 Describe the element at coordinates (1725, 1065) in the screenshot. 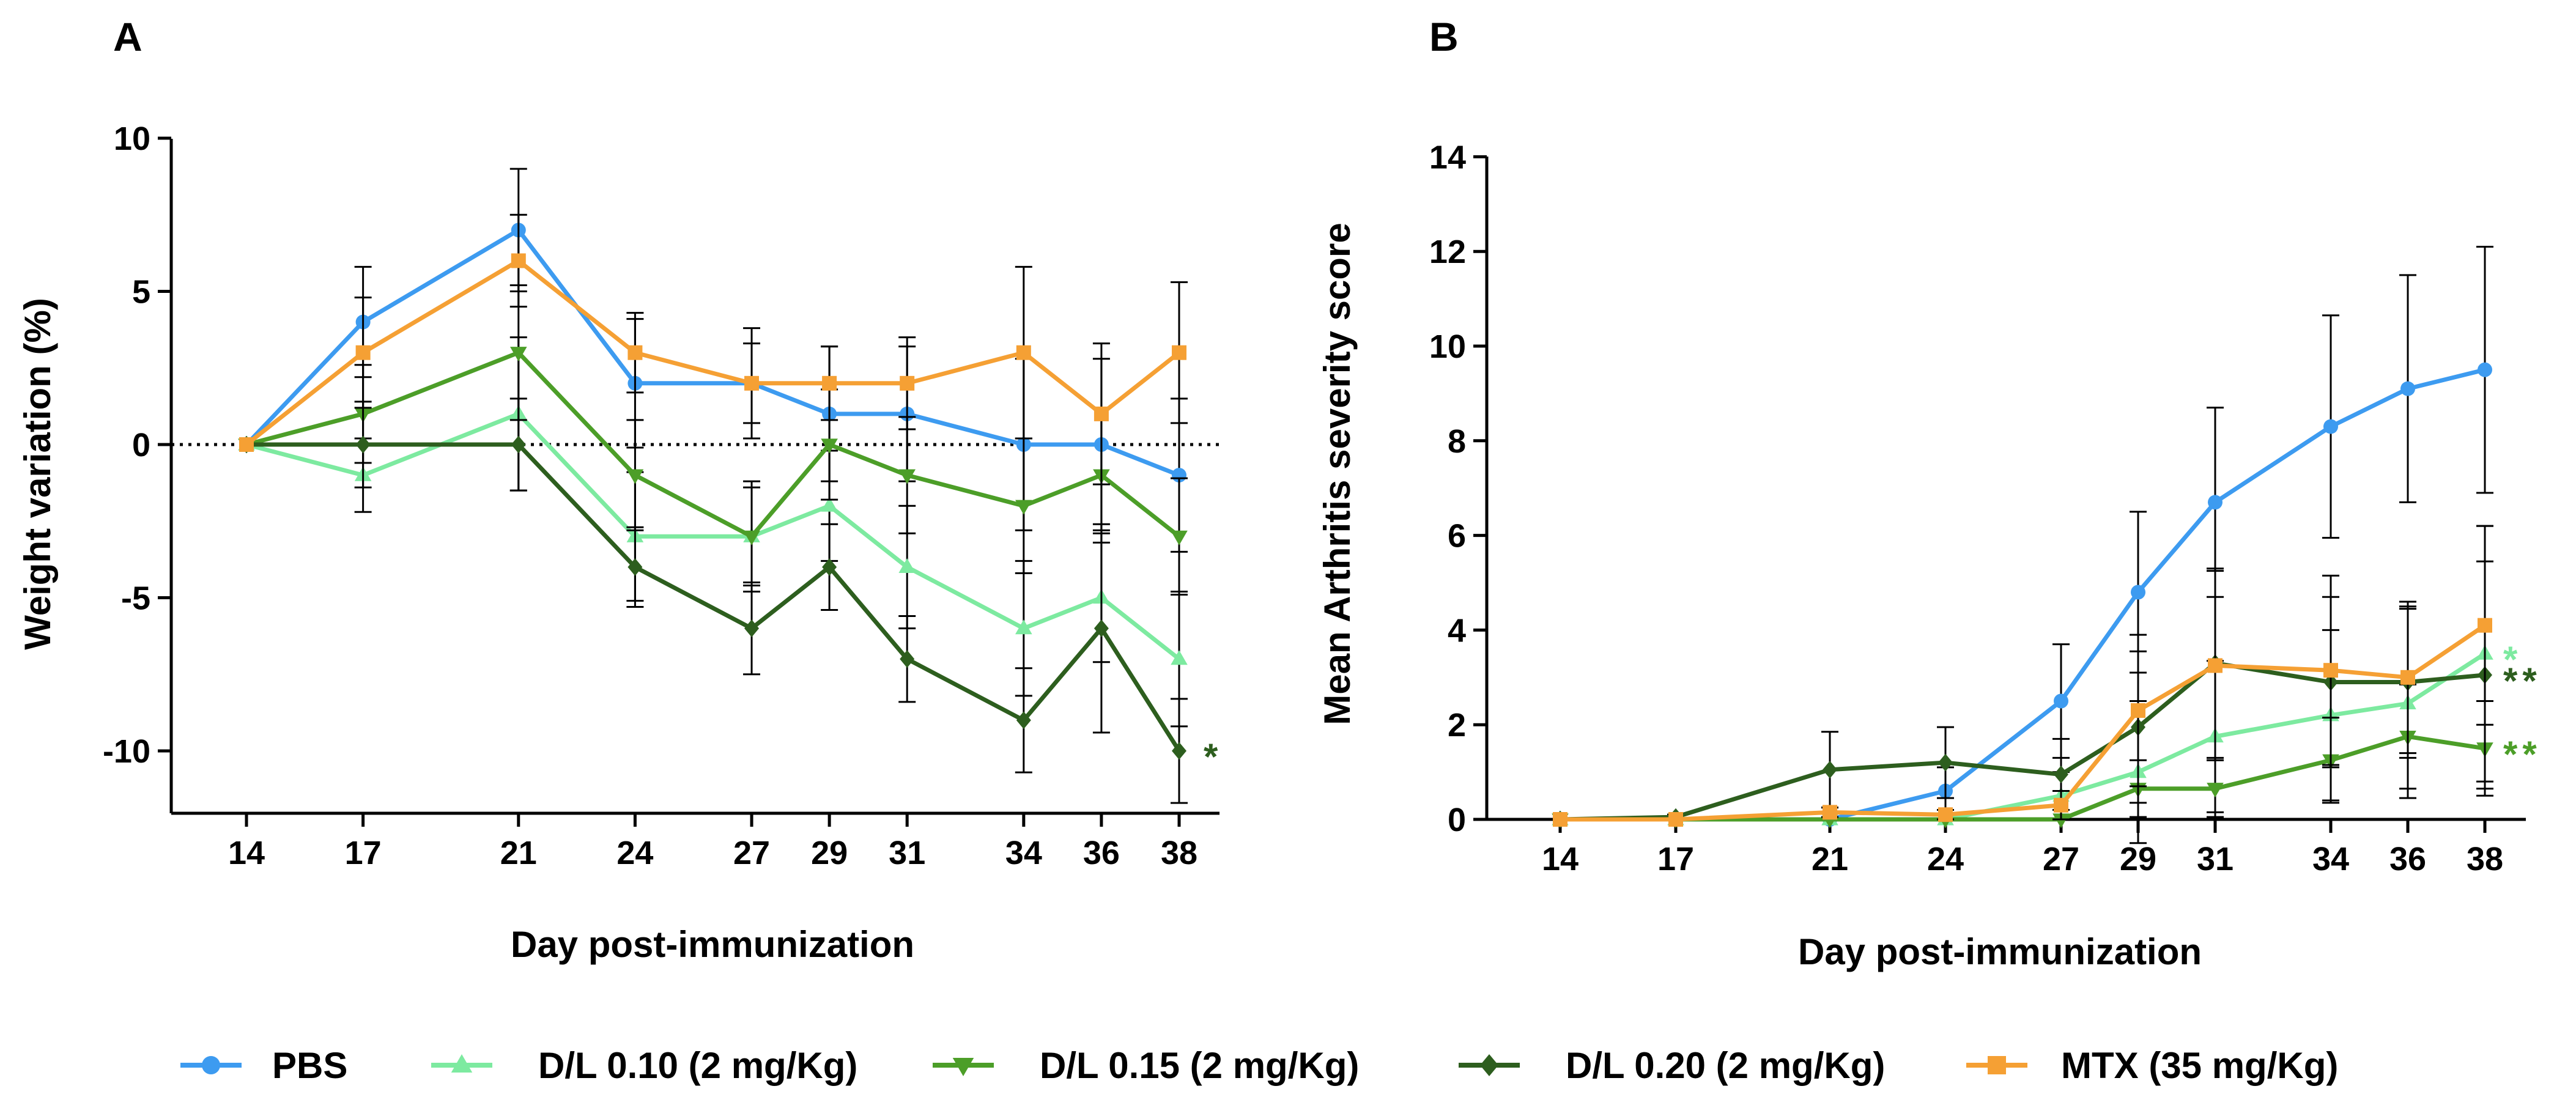

I see `legend-label: D/L 0.20 (2 mg/Kg)` at that location.